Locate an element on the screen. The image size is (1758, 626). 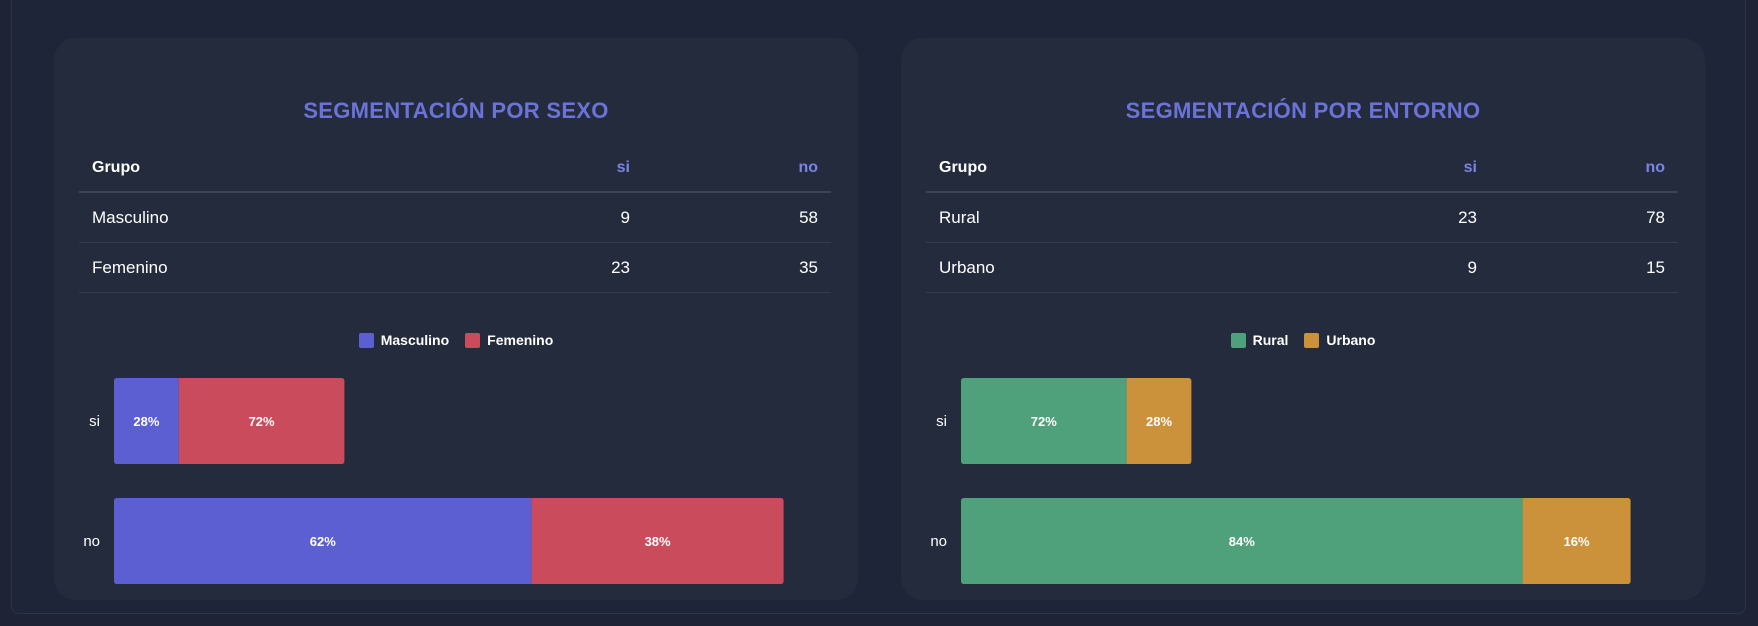
legend-item-urbano: Urbano is located at coordinates (1339, 340).